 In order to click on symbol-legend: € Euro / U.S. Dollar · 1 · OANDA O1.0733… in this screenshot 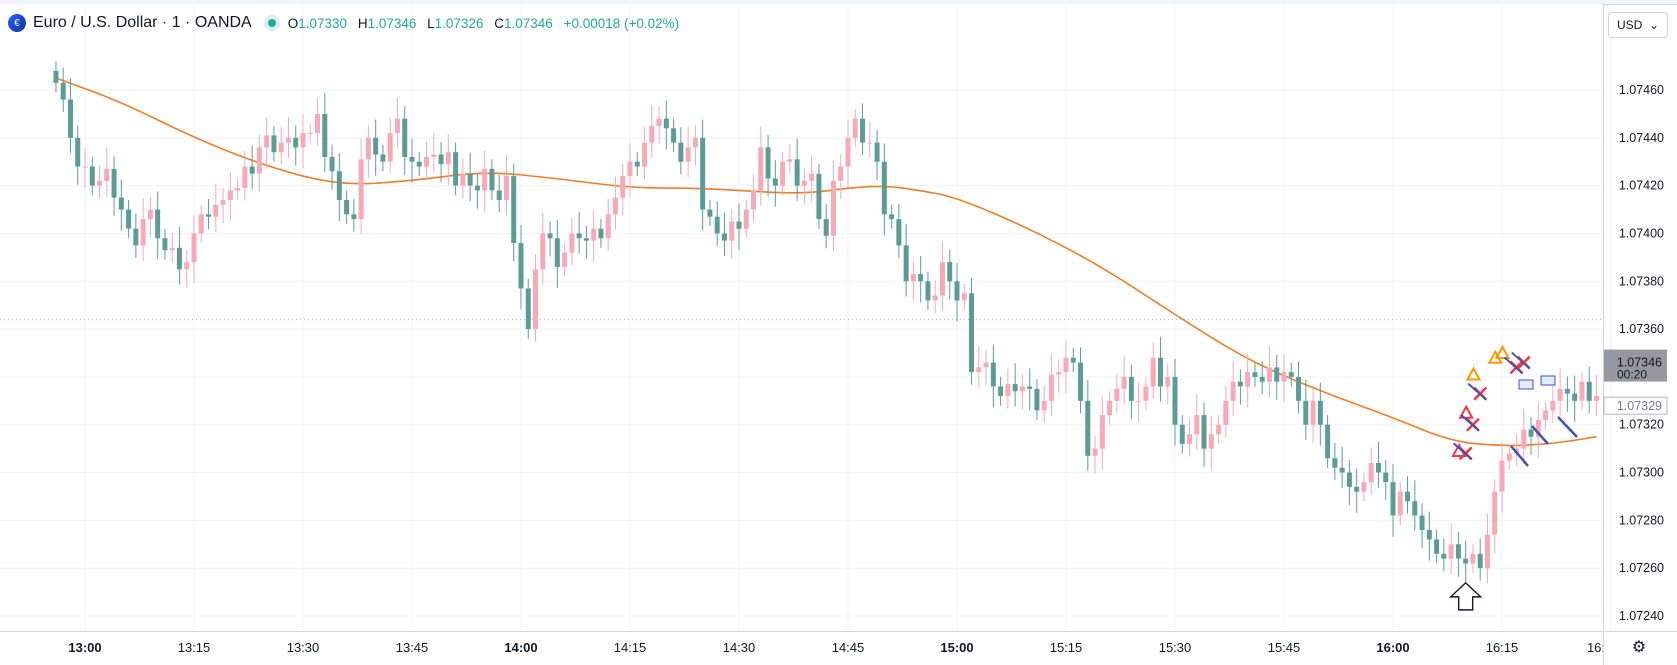, I will do `click(347, 23)`.